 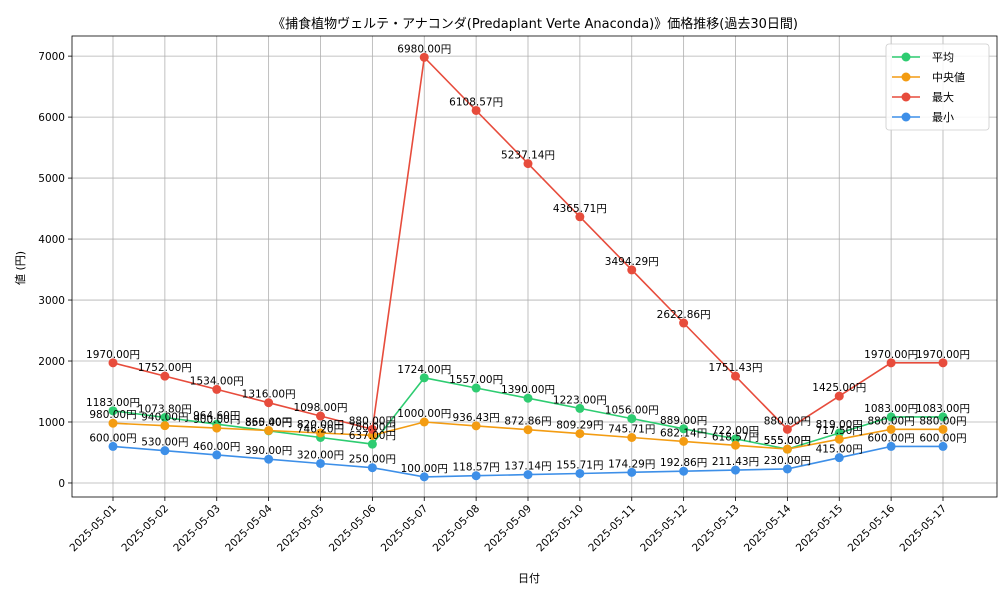 What do you see at coordinates (476, 380) in the screenshot?
I see `data-label: 1557.00円` at bounding box center [476, 380].